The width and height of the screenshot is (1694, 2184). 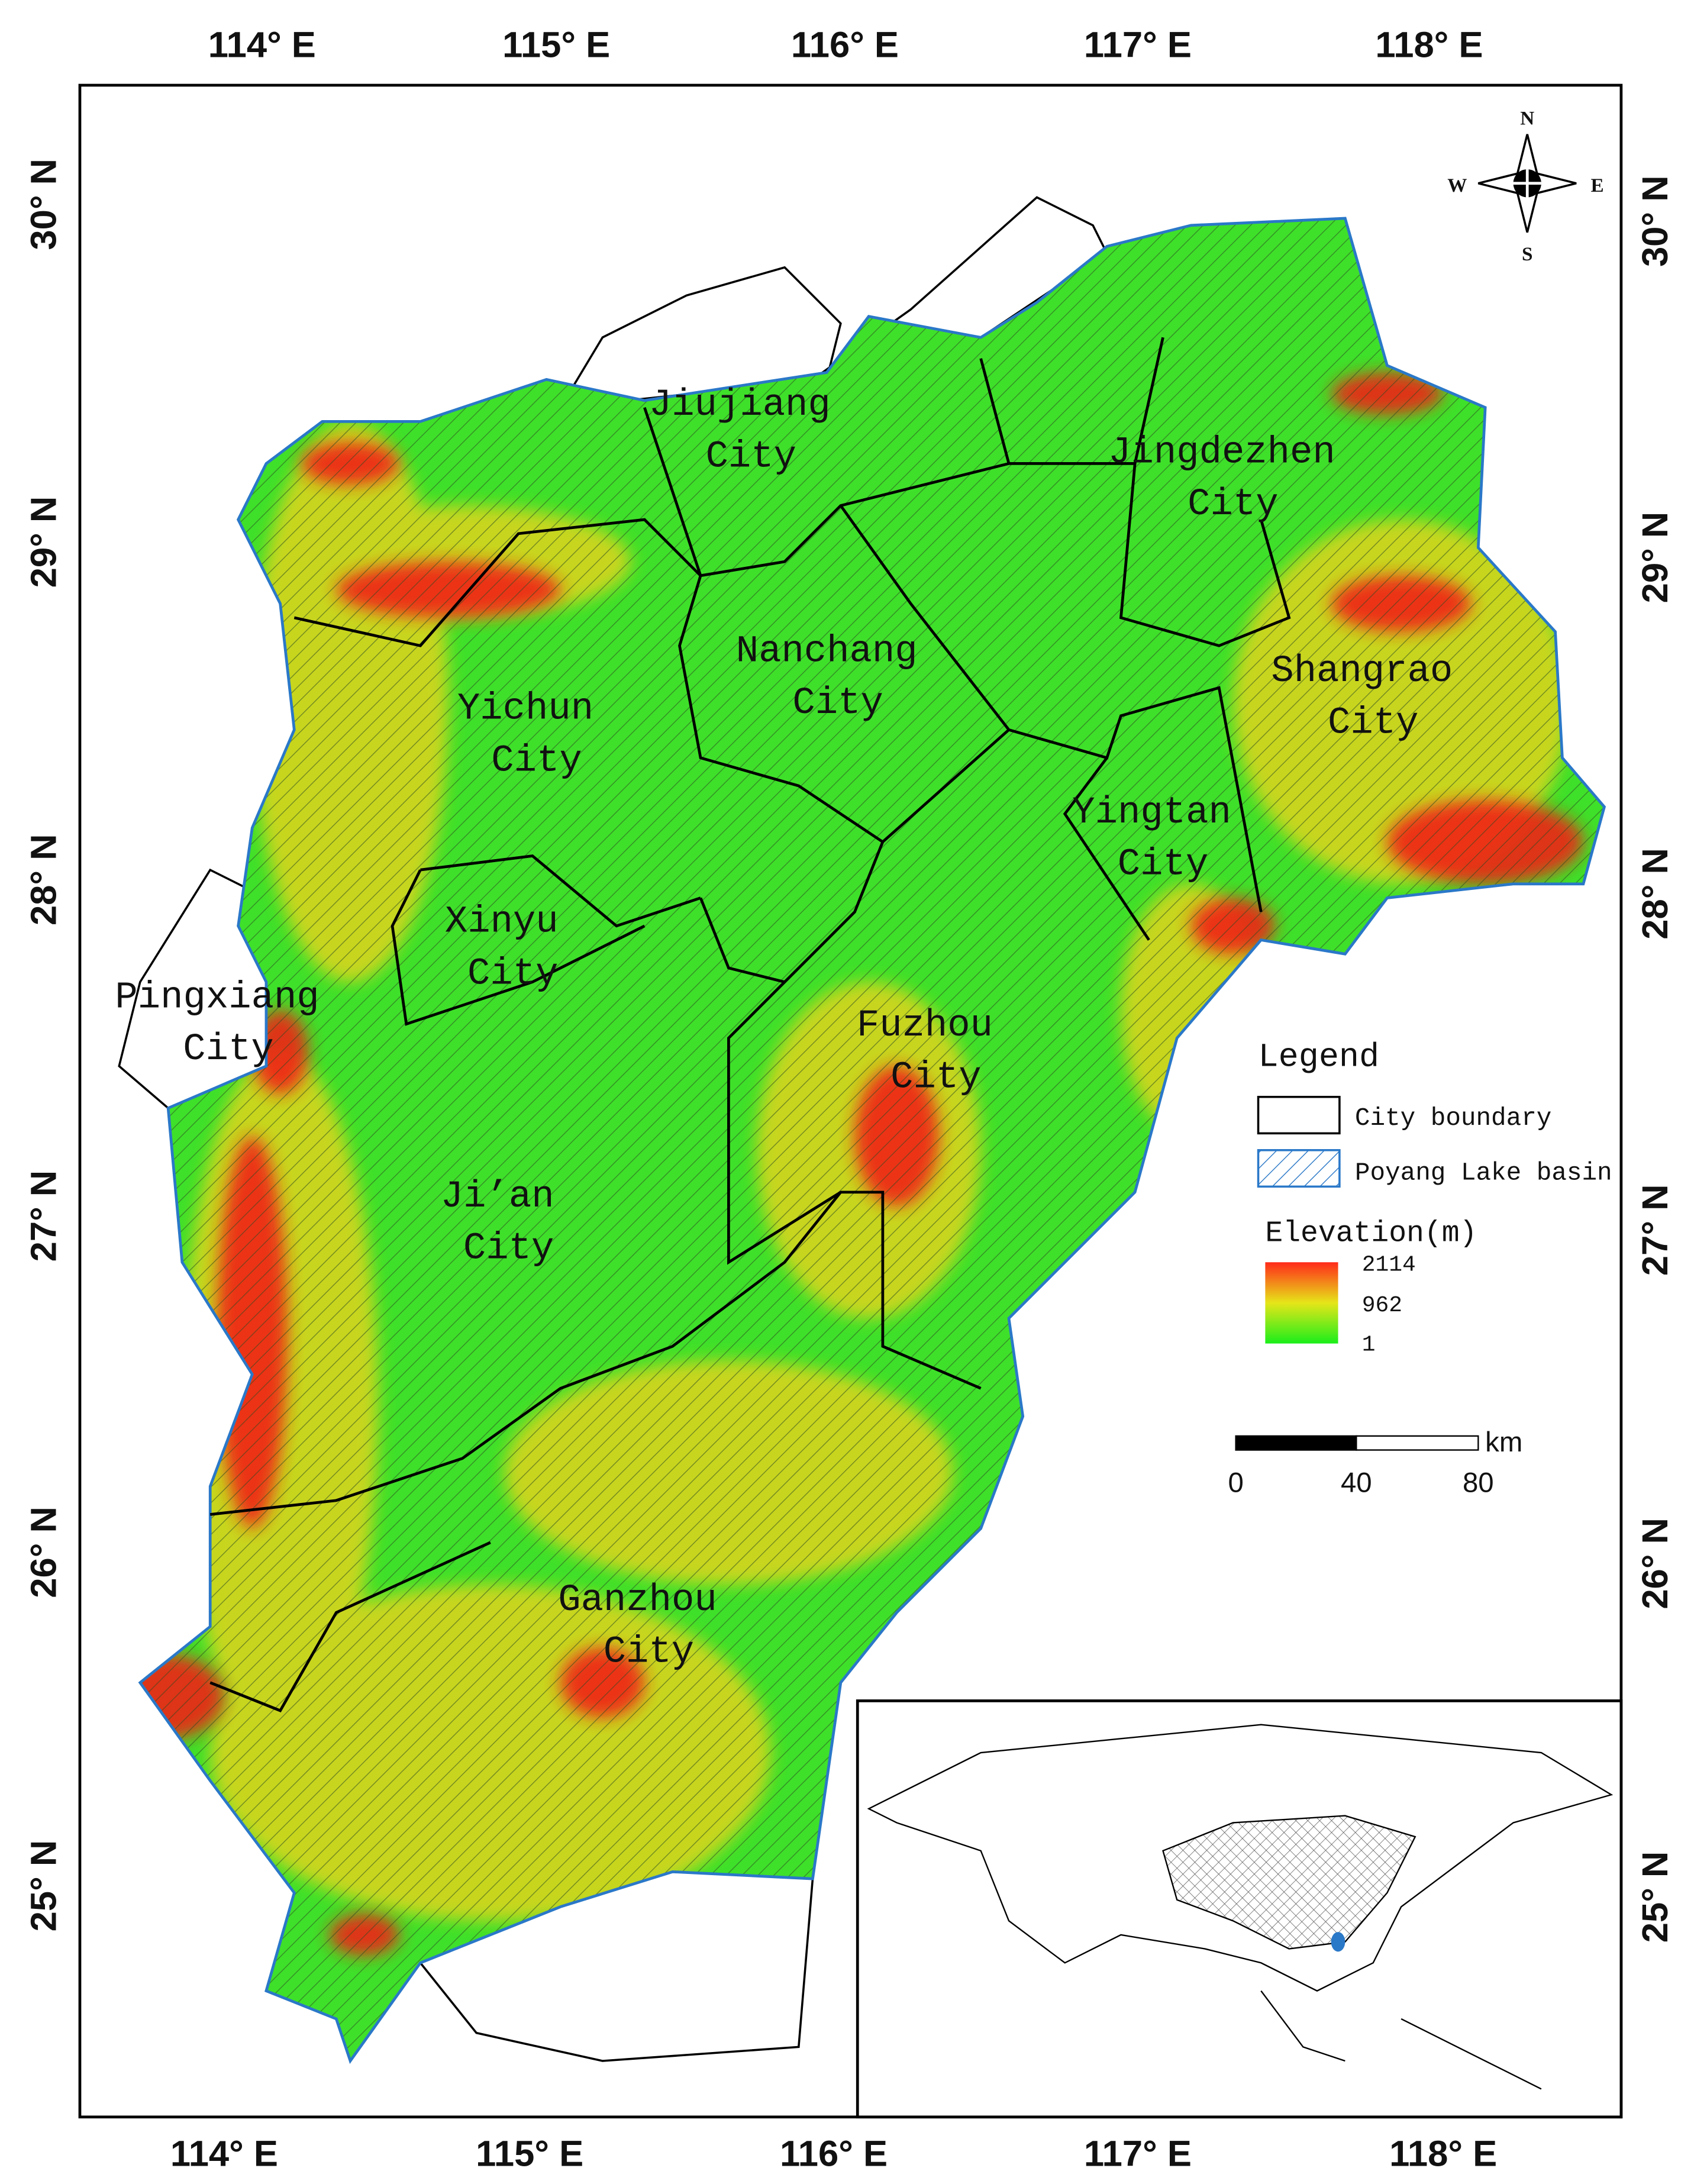 I want to click on city-name: Fuzhou, so click(x=925, y=1026).